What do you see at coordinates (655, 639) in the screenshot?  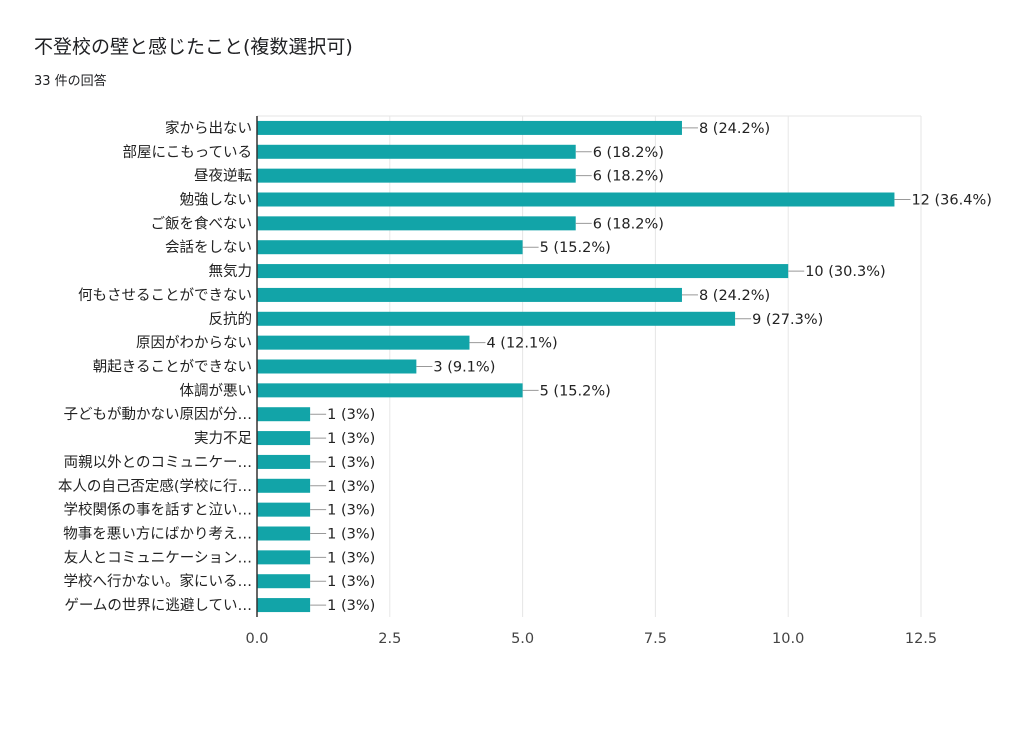 I see `x-tick-label: 7.5` at bounding box center [655, 639].